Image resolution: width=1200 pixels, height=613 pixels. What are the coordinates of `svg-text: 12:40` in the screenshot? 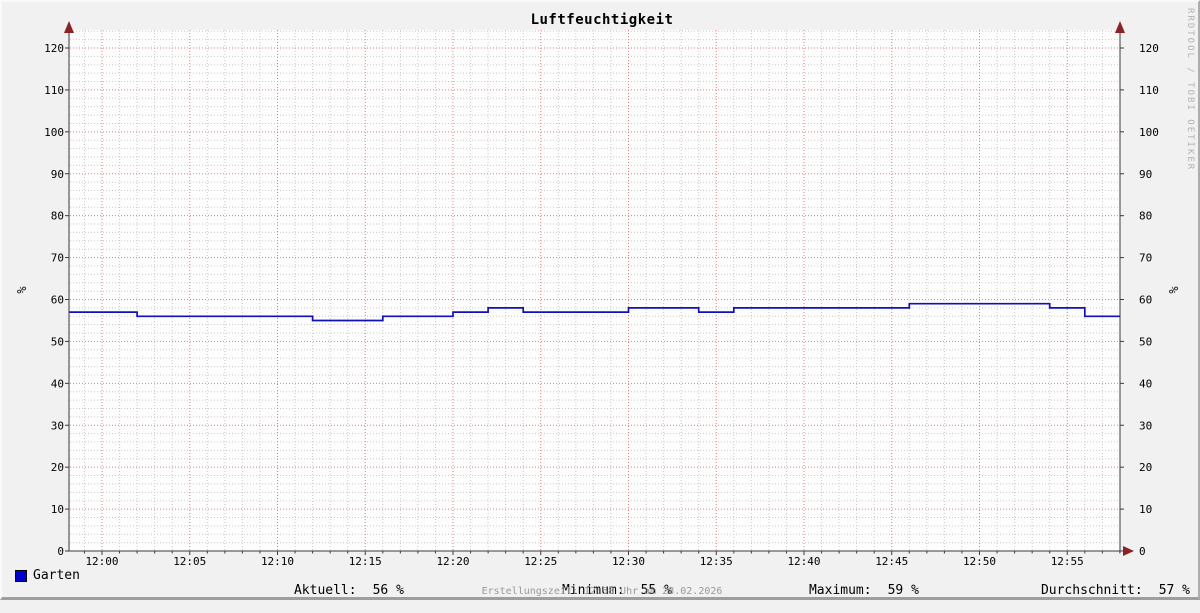 It's located at (803, 561).